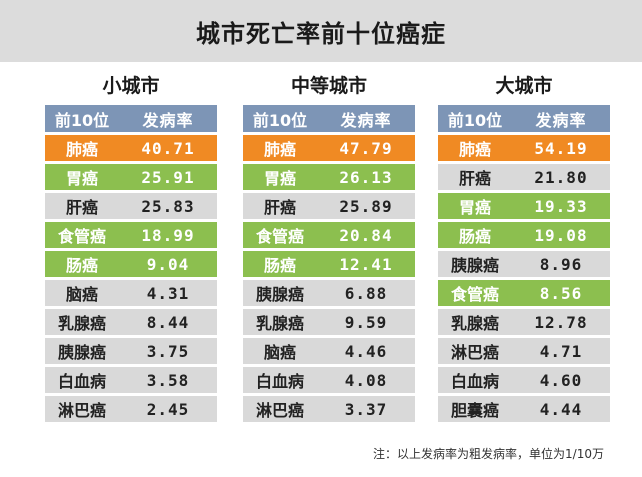  I want to click on incidence-rate: 21.80, so click(561, 177).